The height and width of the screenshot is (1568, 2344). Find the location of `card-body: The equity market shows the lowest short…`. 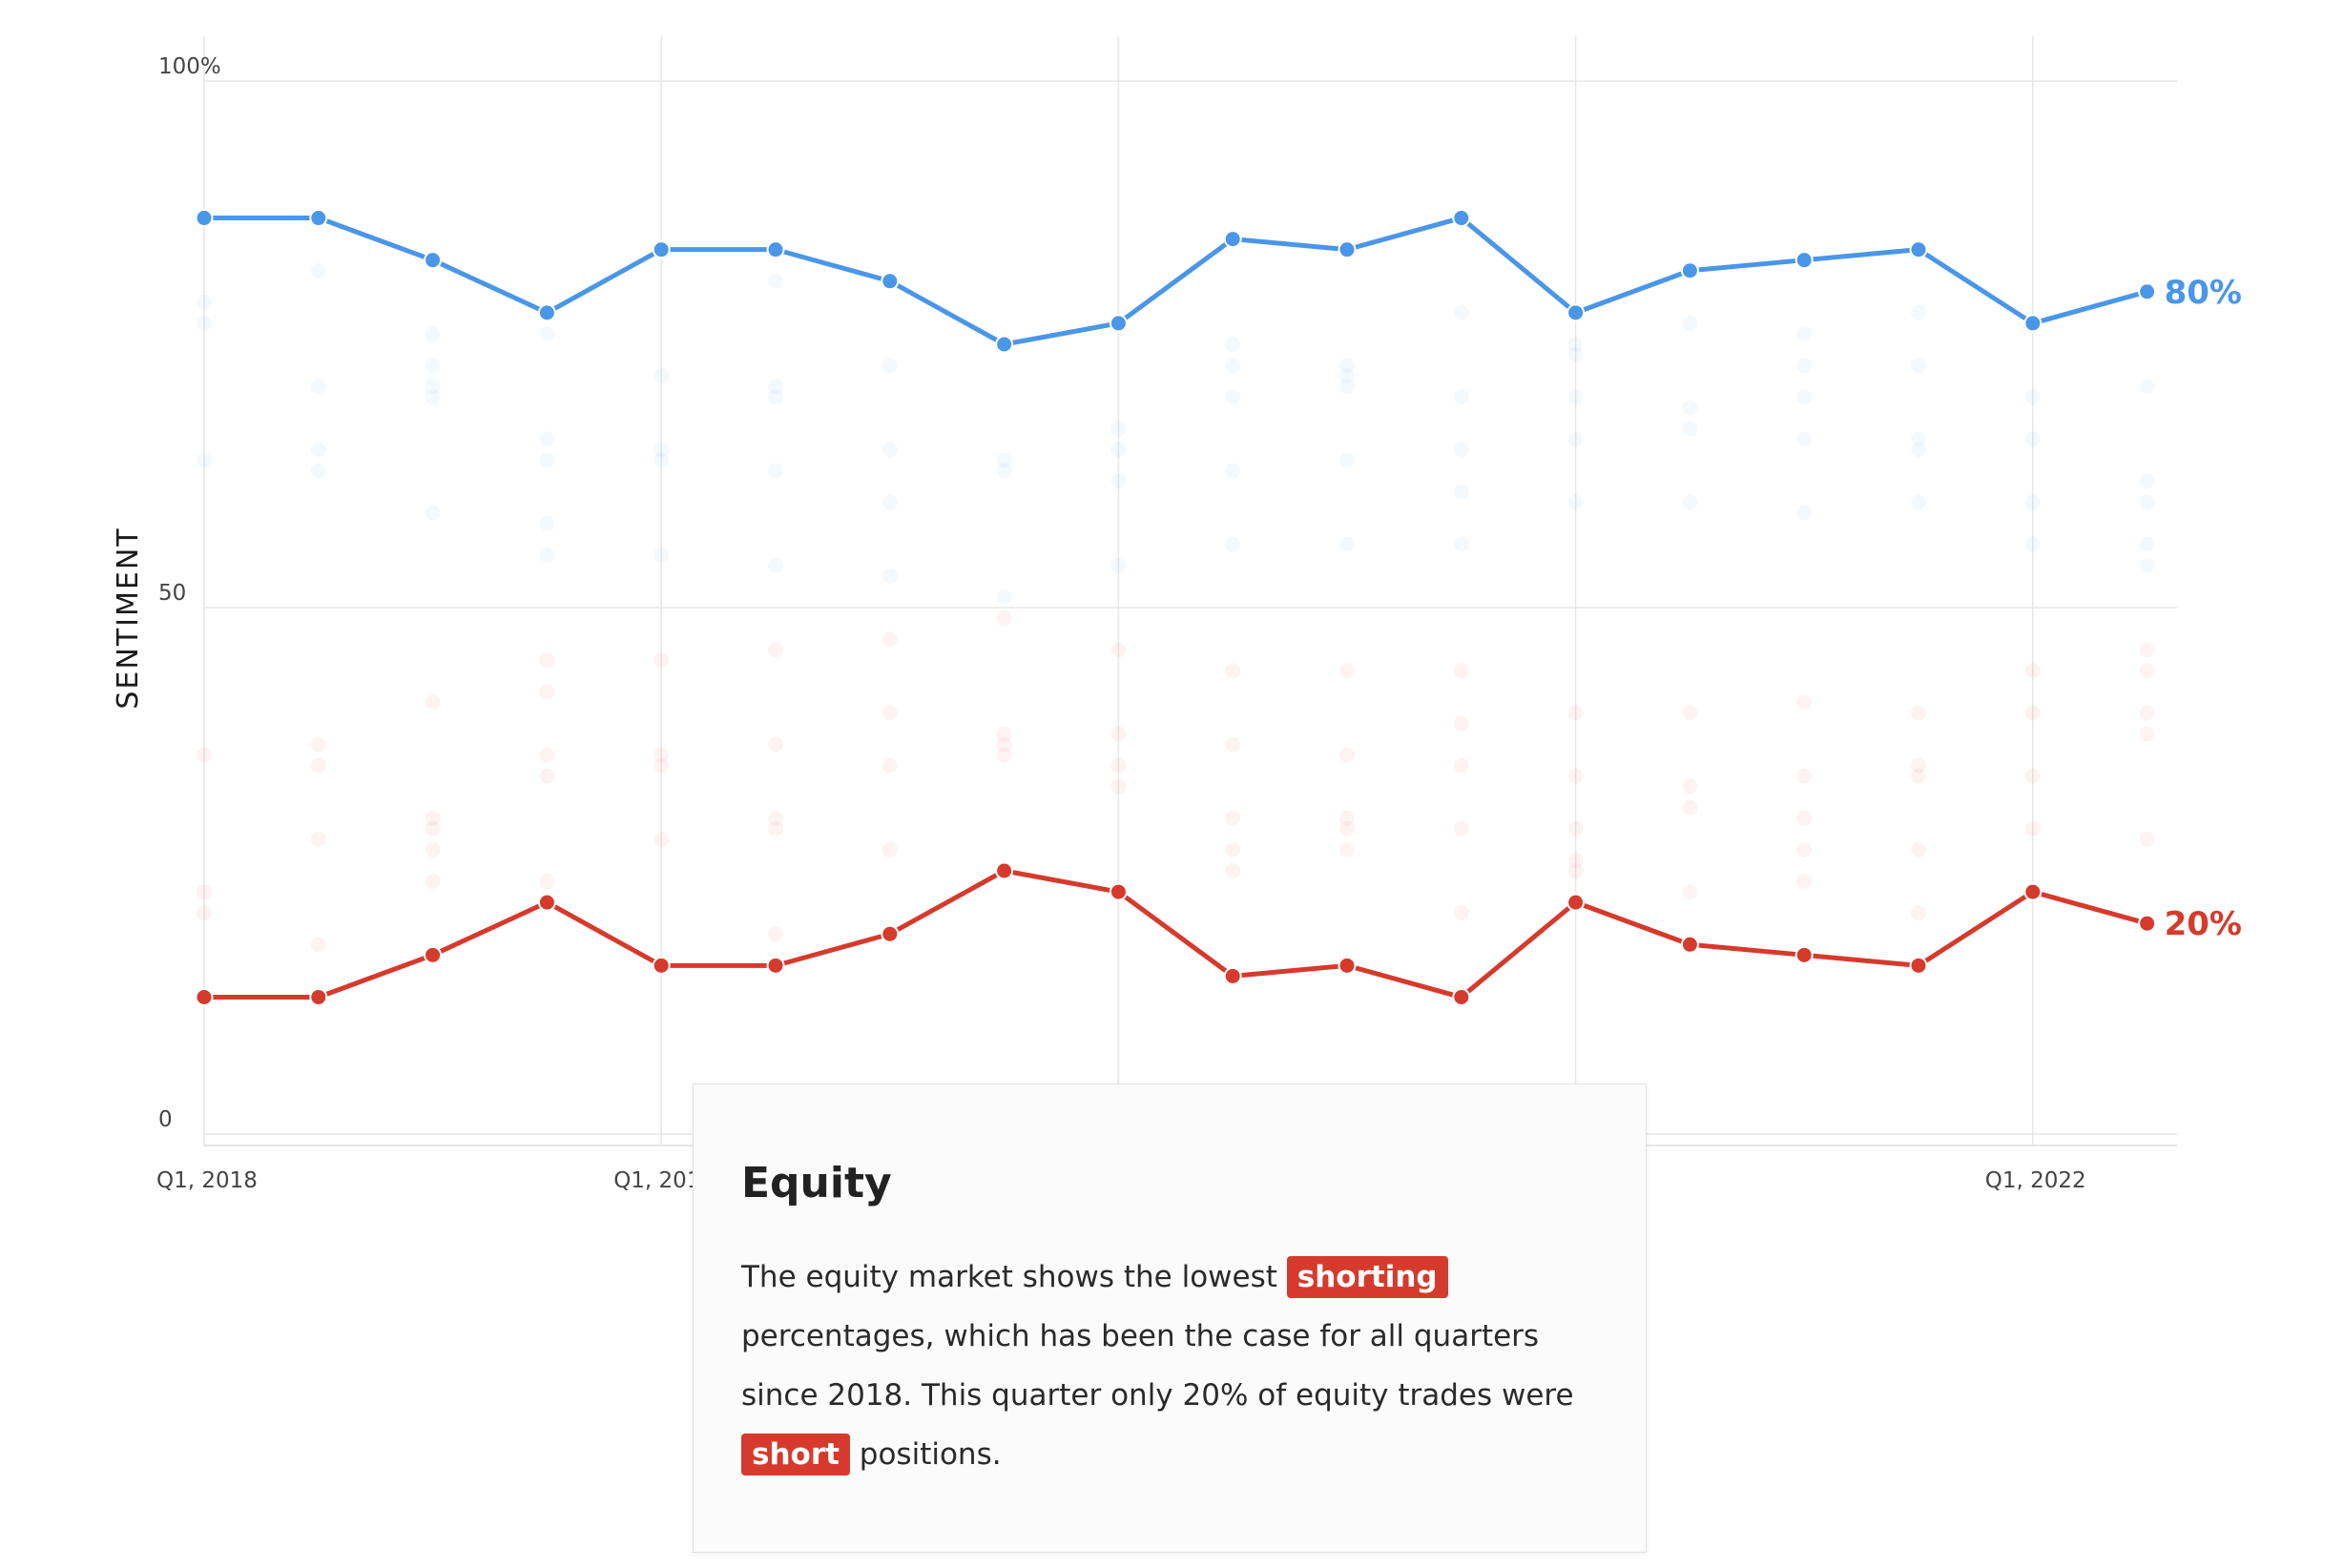

card-body: The equity market shows the lowest short… is located at coordinates (1169, 1366).